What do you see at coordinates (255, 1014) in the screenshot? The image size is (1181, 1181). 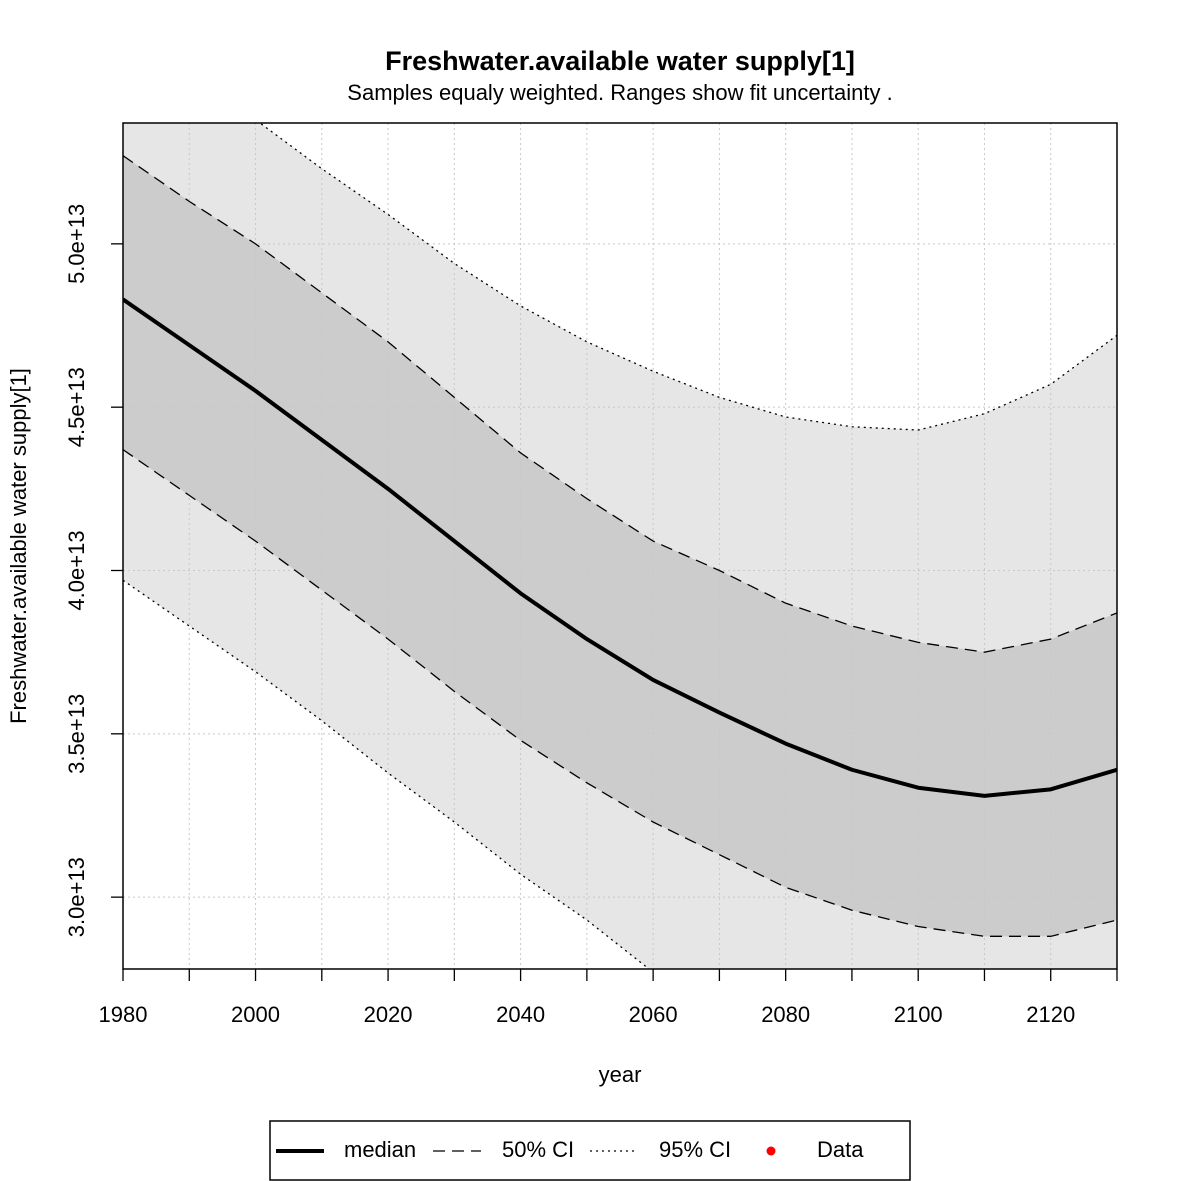 I see `x-tick-label: 2000` at bounding box center [255, 1014].